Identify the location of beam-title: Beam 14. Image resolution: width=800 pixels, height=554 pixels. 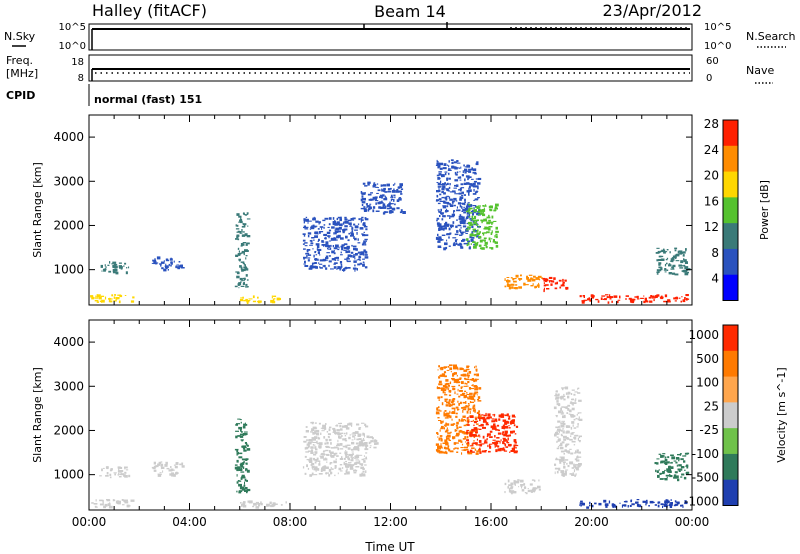
(410, 11).